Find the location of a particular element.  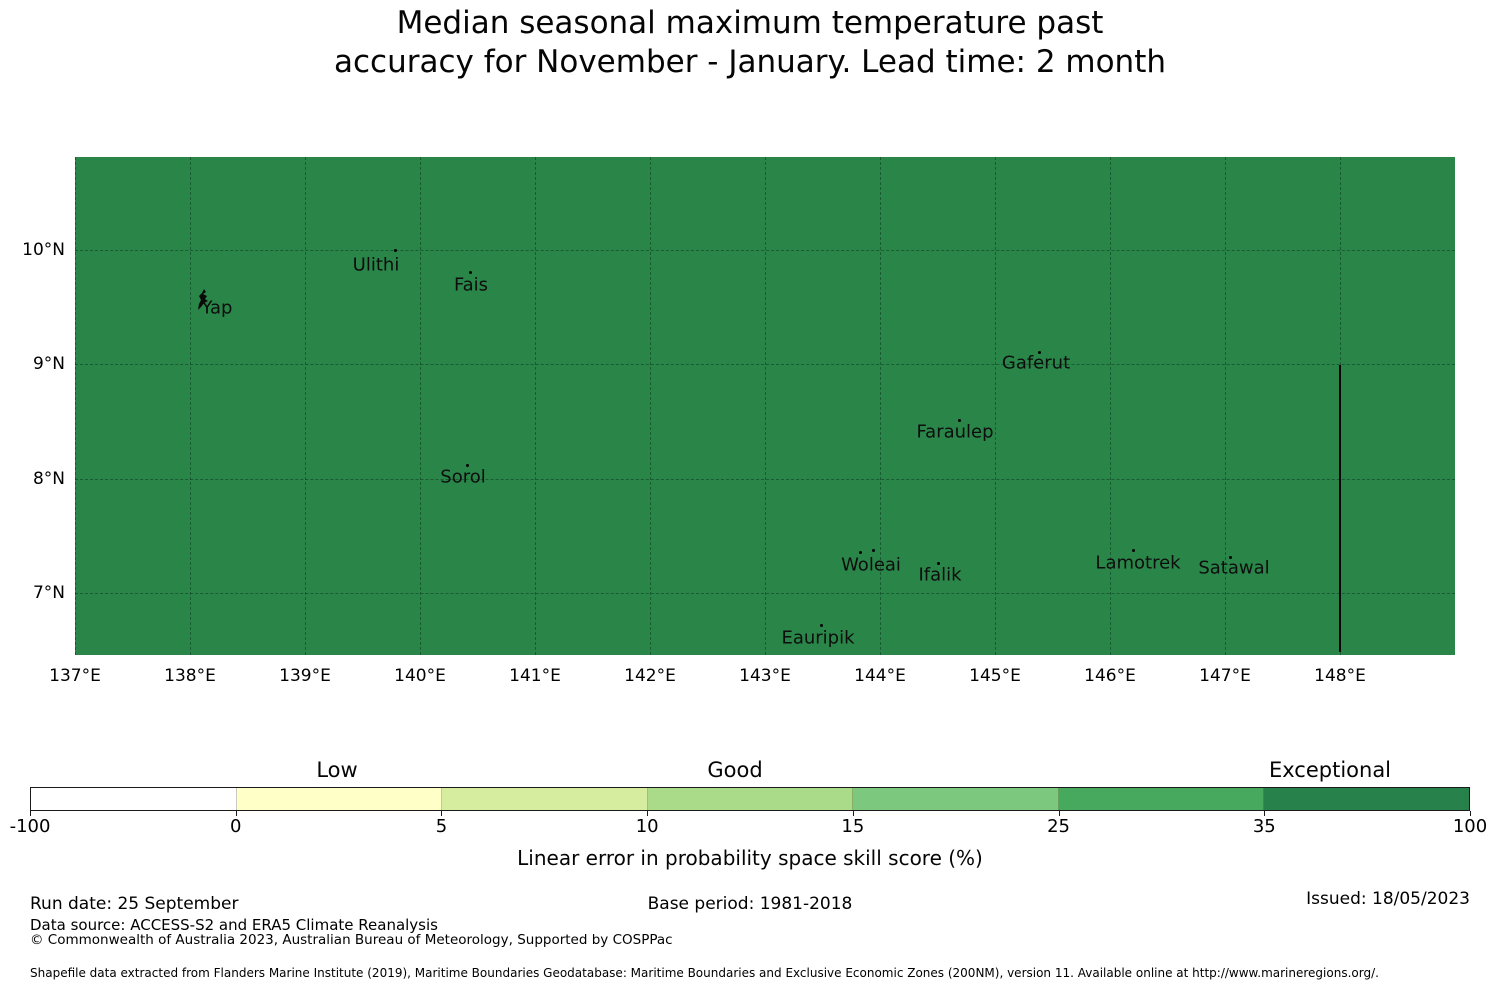

lon-tick-label: 141°E is located at coordinates (535, 676).